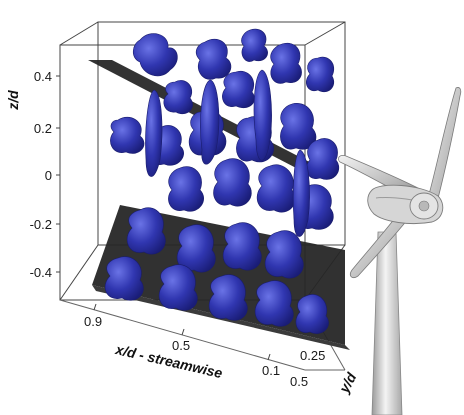 This screenshot has height=415, width=464. Describe the element at coordinates (58, 174) in the screenshot. I see `z-axis` at that location.